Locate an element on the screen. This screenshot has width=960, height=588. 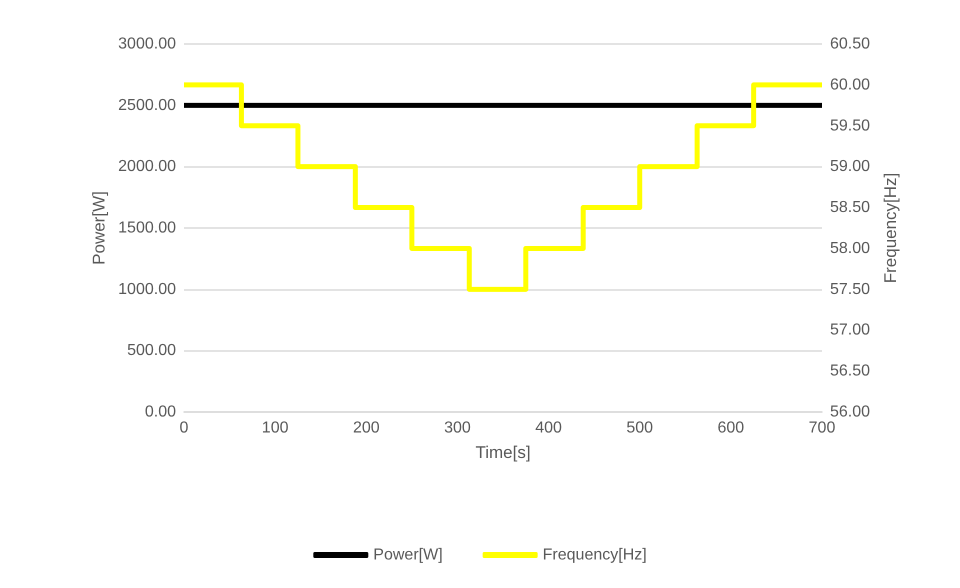
legend-label: Power[W] is located at coordinates (408, 555).